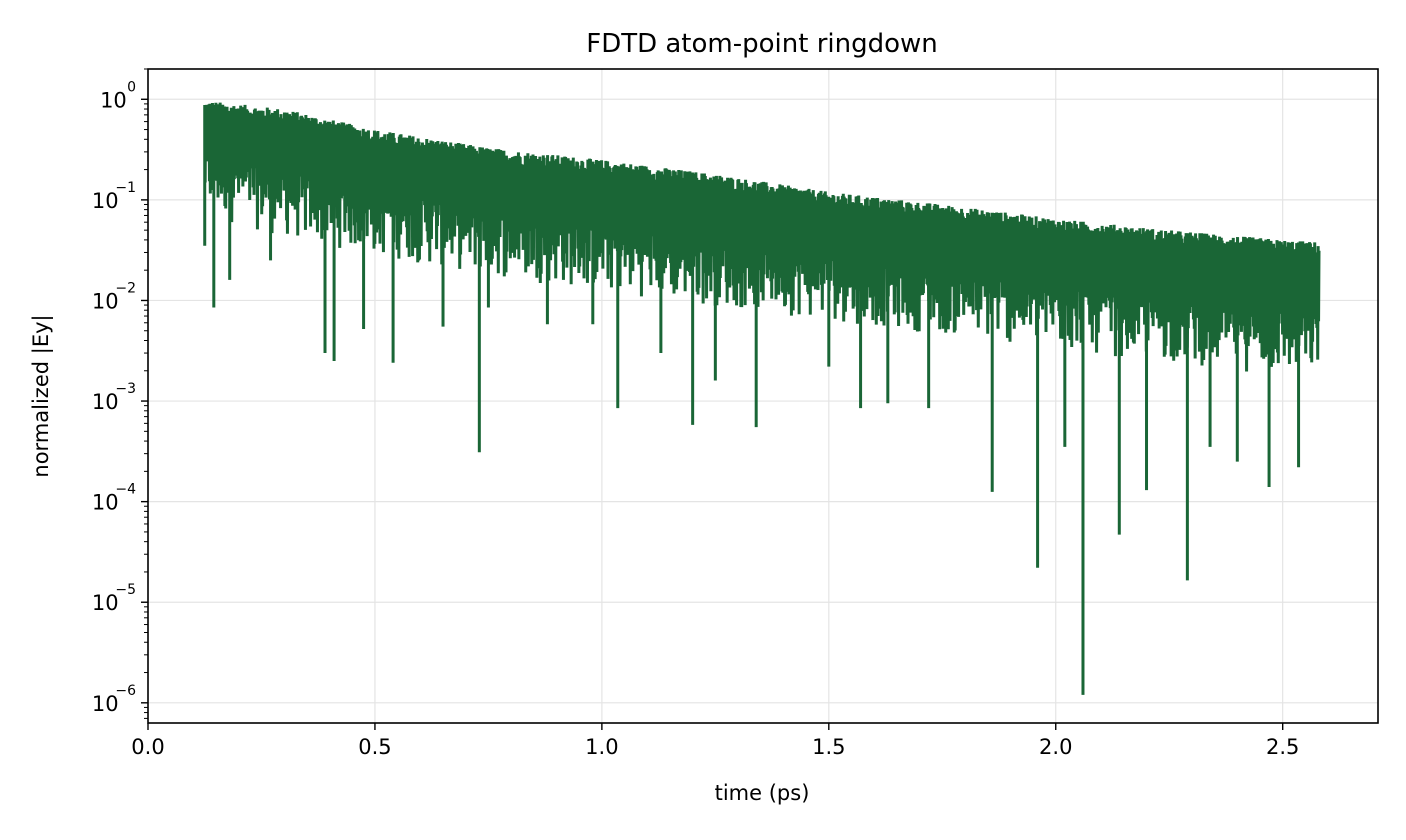  I want to click on y-tick-label: 010, so click(118, 95).